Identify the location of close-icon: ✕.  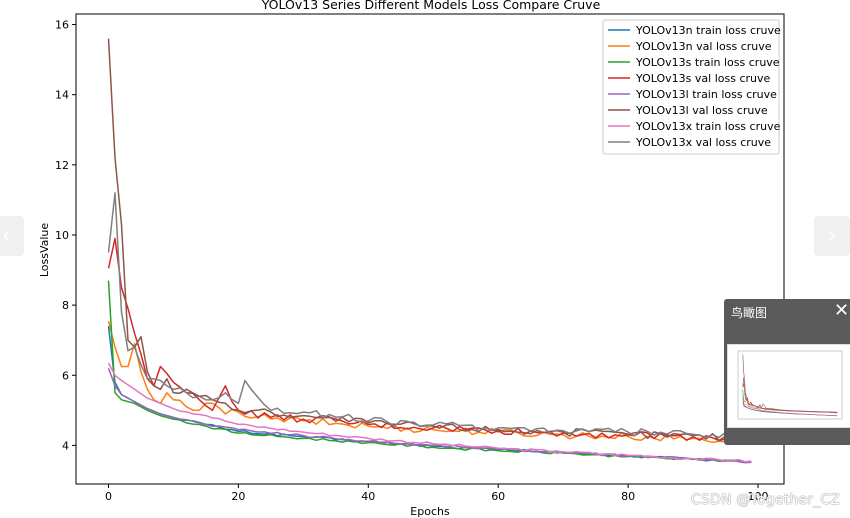
(842, 310).